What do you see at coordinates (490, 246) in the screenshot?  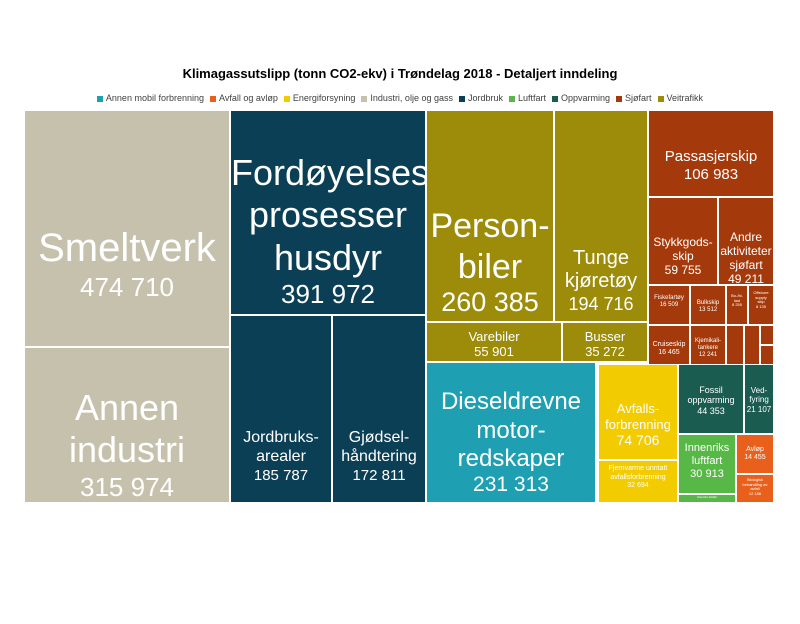 I see `tile-label: Person- biler` at bounding box center [490, 246].